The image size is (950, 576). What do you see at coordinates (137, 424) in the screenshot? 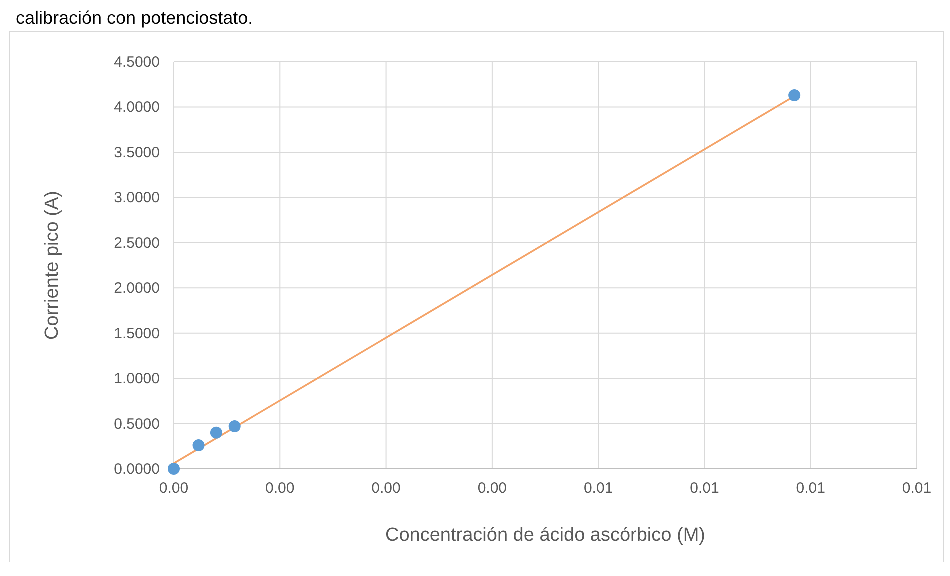
I see `y-tick-label: 0.5000` at bounding box center [137, 424].